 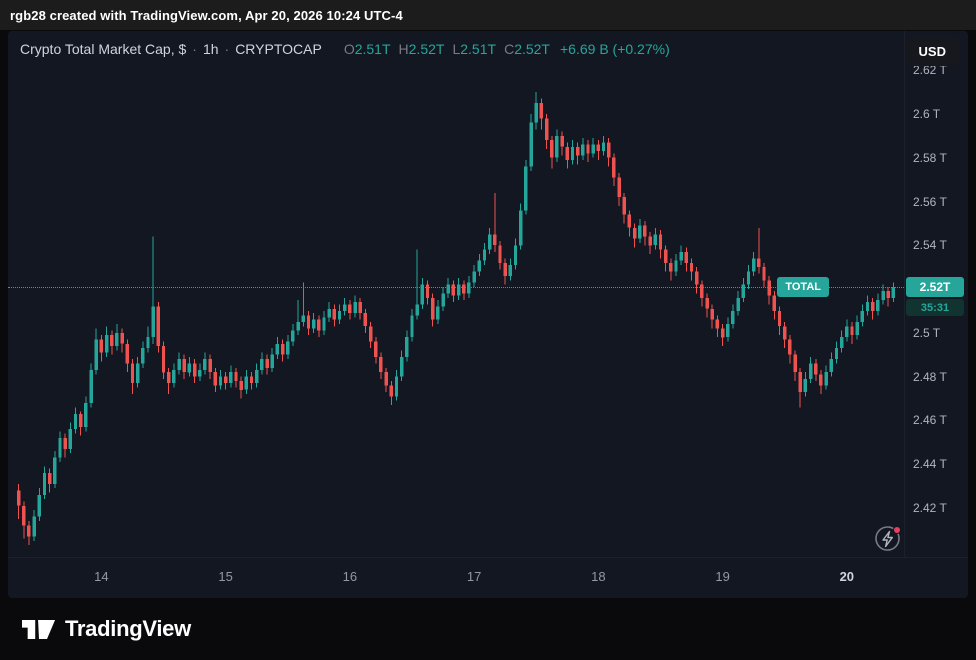 What do you see at coordinates (225, 576) in the screenshot?
I see `time-axis-label: 15` at bounding box center [225, 576].